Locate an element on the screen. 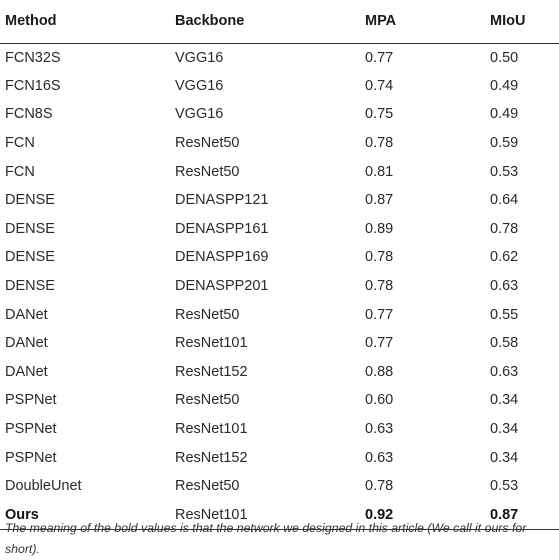 The width and height of the screenshot is (559, 560). table-header: Method Backbone MPA MIoU is located at coordinates (279, 21).